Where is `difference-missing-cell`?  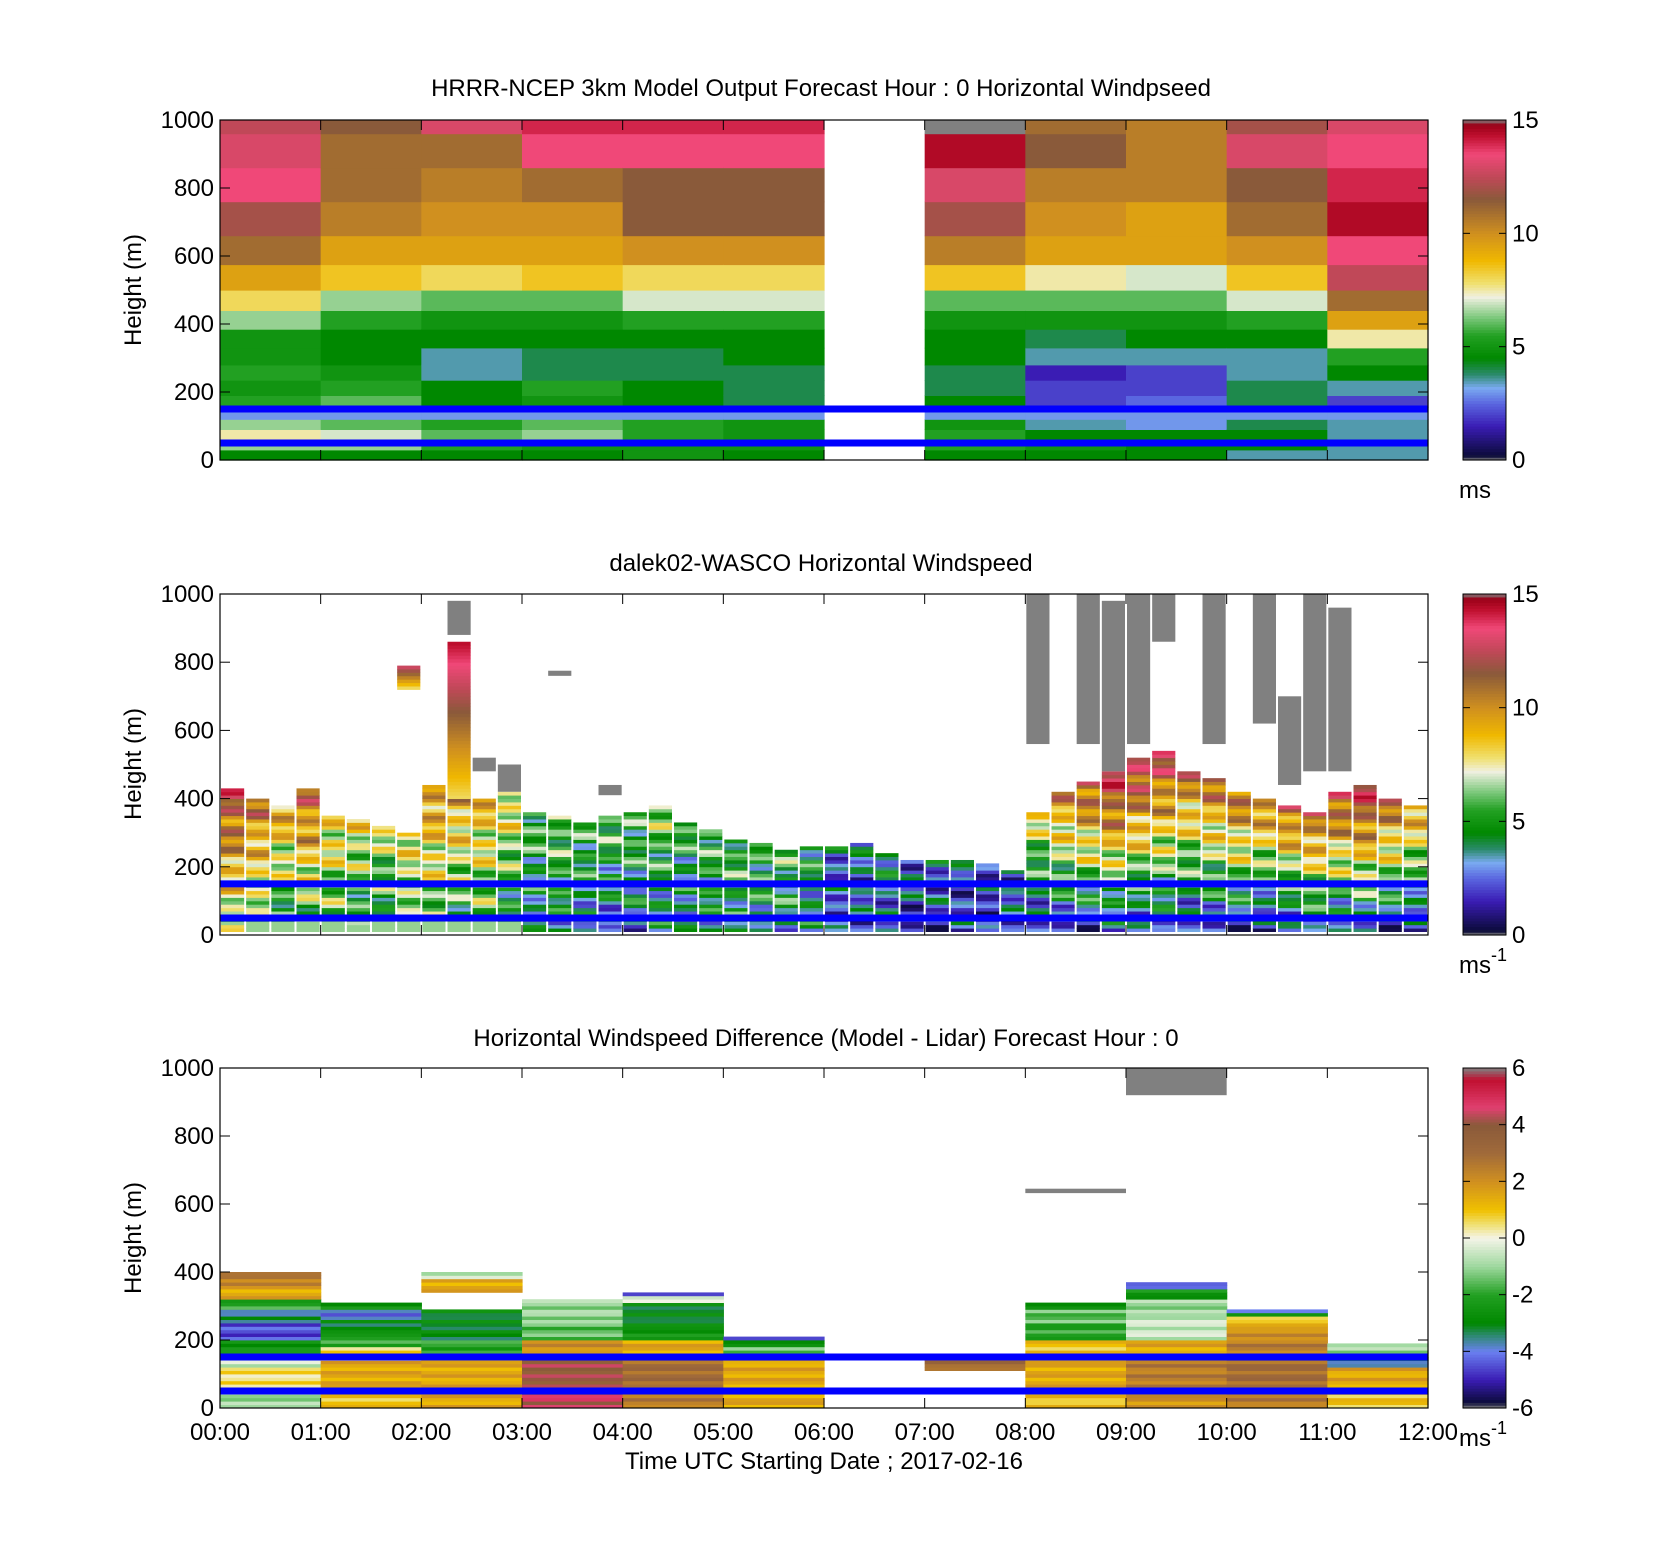 difference-missing-cell is located at coordinates (1176, 1082).